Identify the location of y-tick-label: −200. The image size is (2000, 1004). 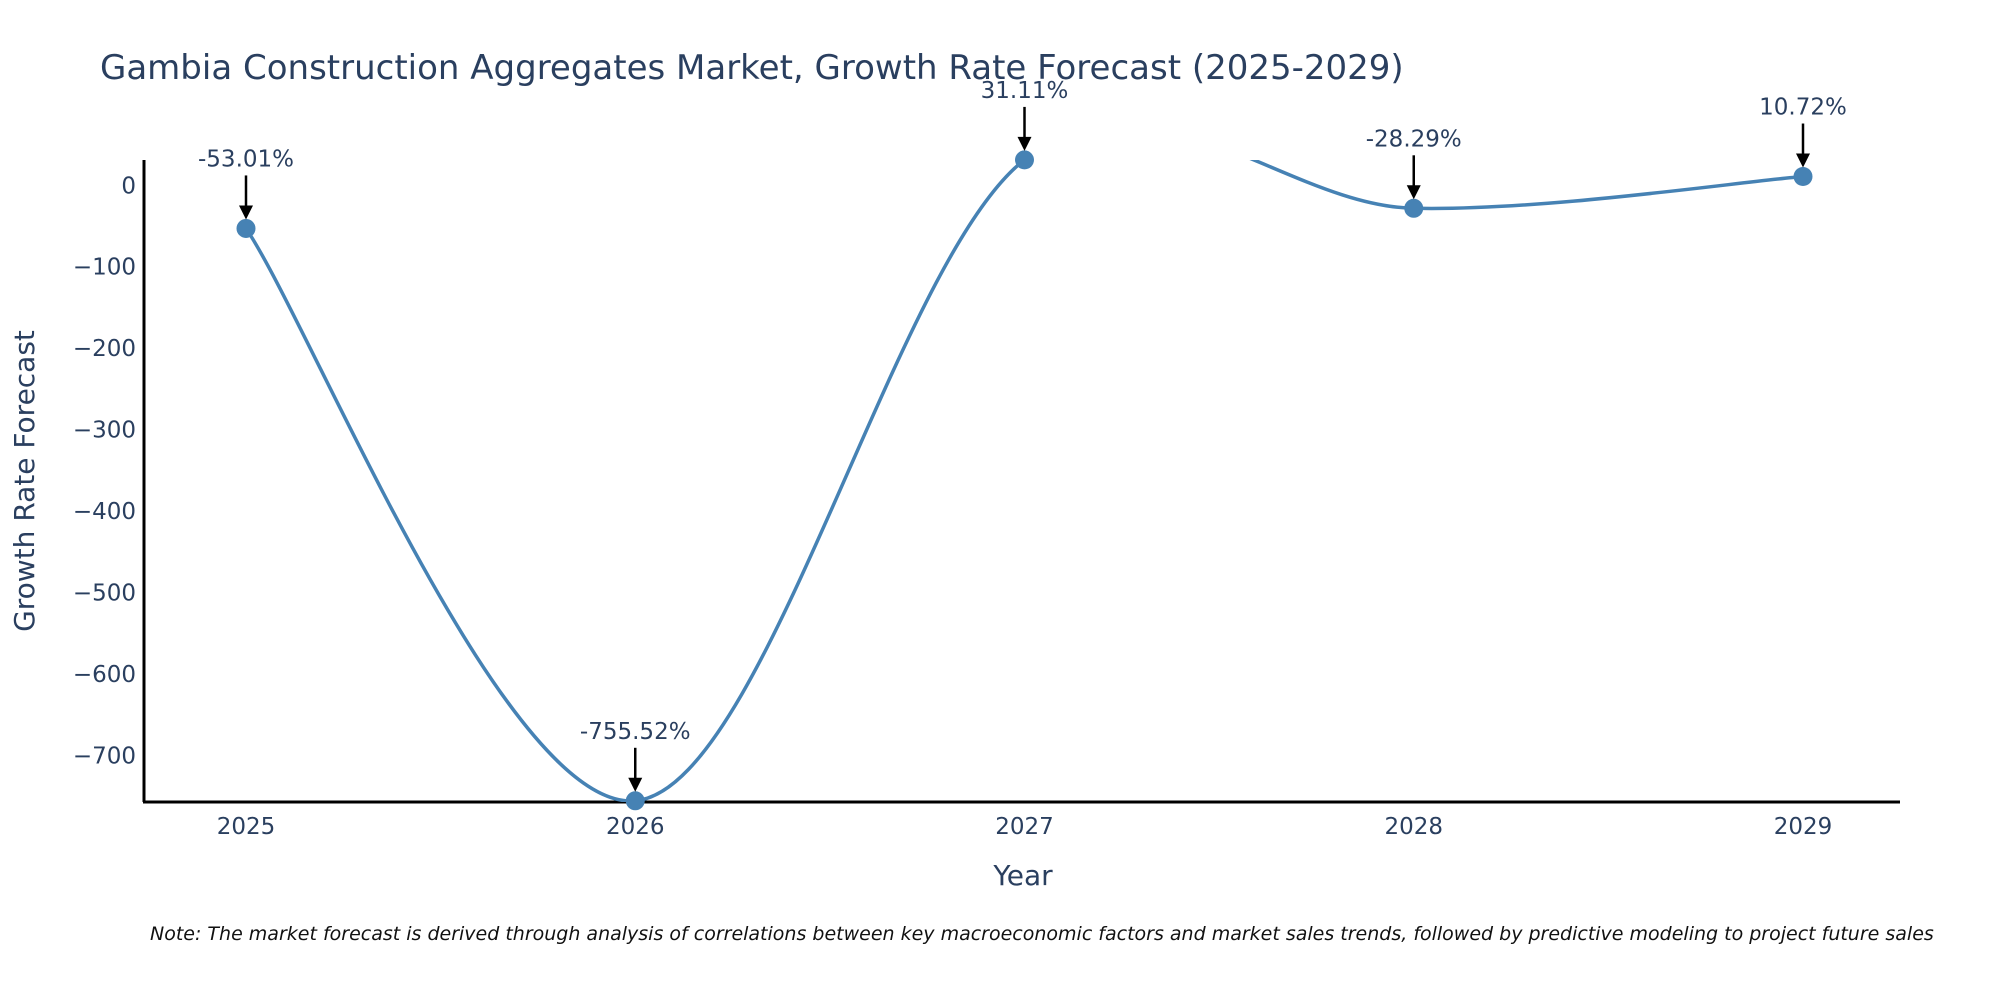
(104, 349).